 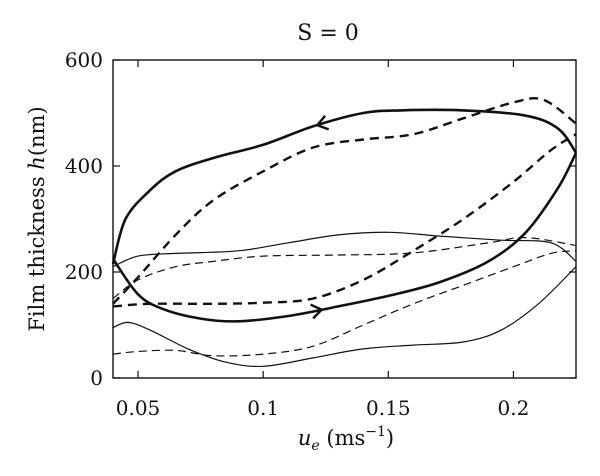 What do you see at coordinates (96, 378) in the screenshot?
I see `y-tick-label: 0` at bounding box center [96, 378].